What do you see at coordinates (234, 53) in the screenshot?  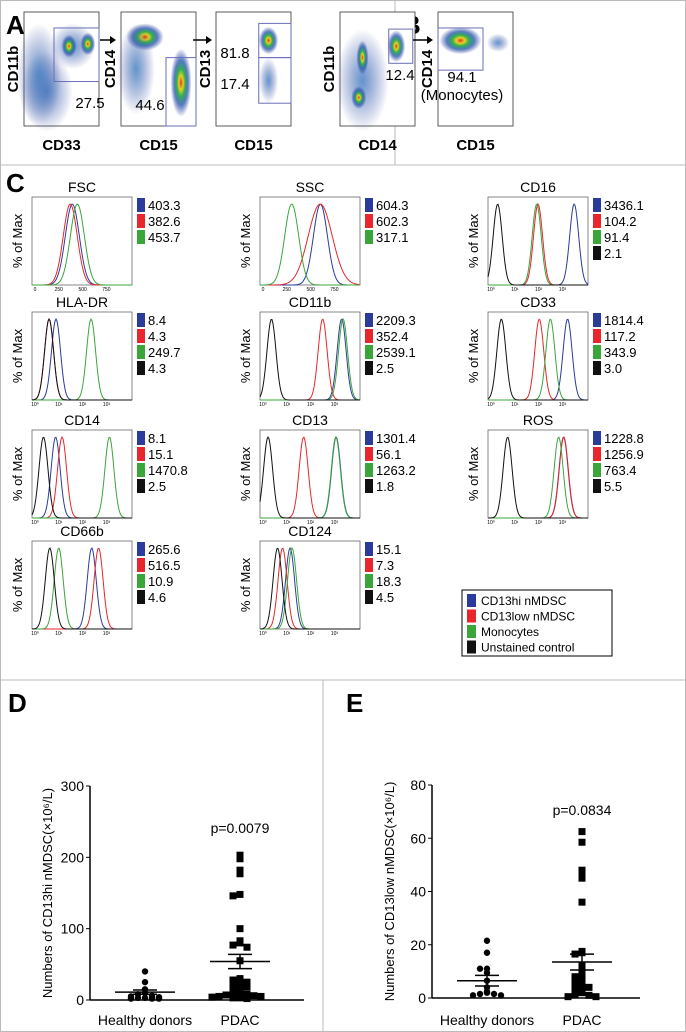 I see `gate-percentage: 81.8` at bounding box center [234, 53].